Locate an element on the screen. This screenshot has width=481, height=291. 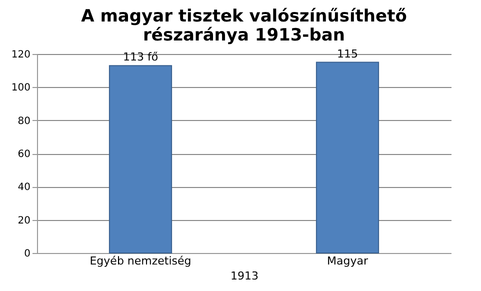
x-tick-label: Egyéb nemzetiség is located at coordinates (141, 261).